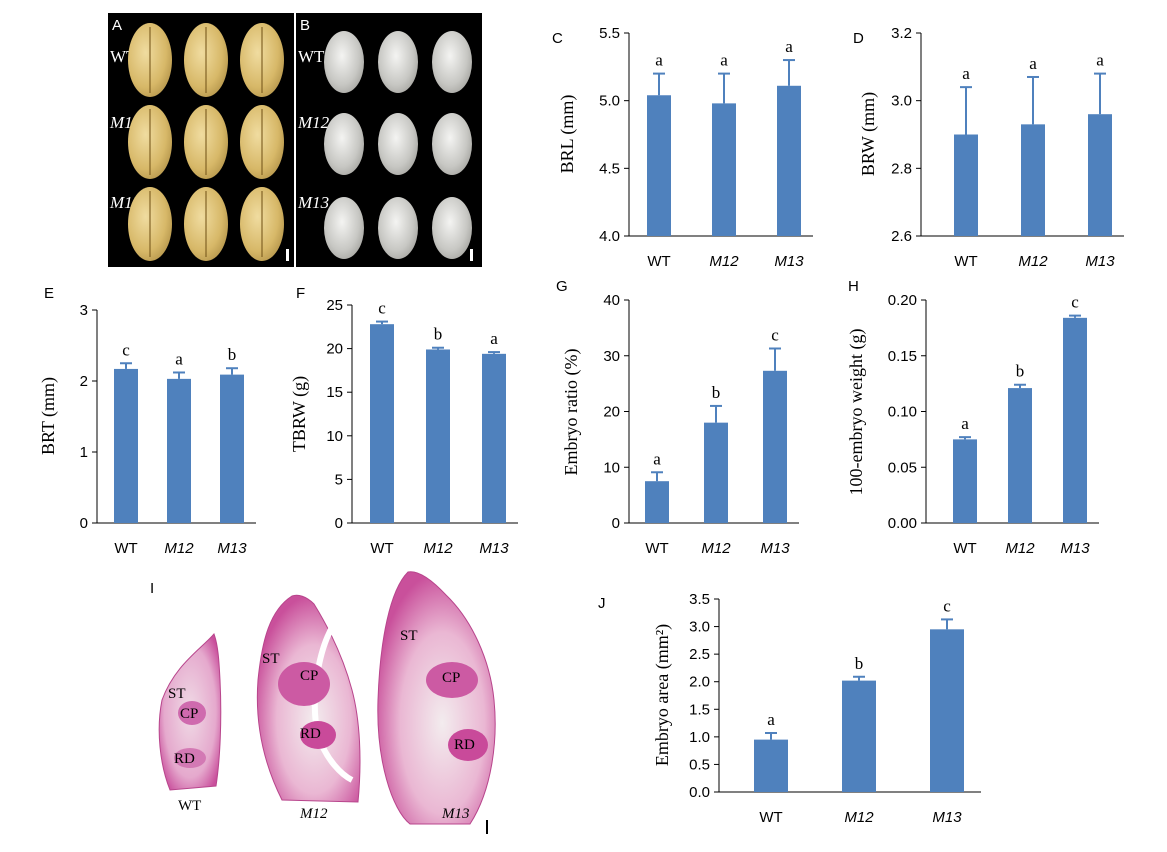 This screenshot has width=1167, height=852. What do you see at coordinates (901, 168) in the screenshot?
I see `y-tick-label: 2.8` at bounding box center [901, 168].